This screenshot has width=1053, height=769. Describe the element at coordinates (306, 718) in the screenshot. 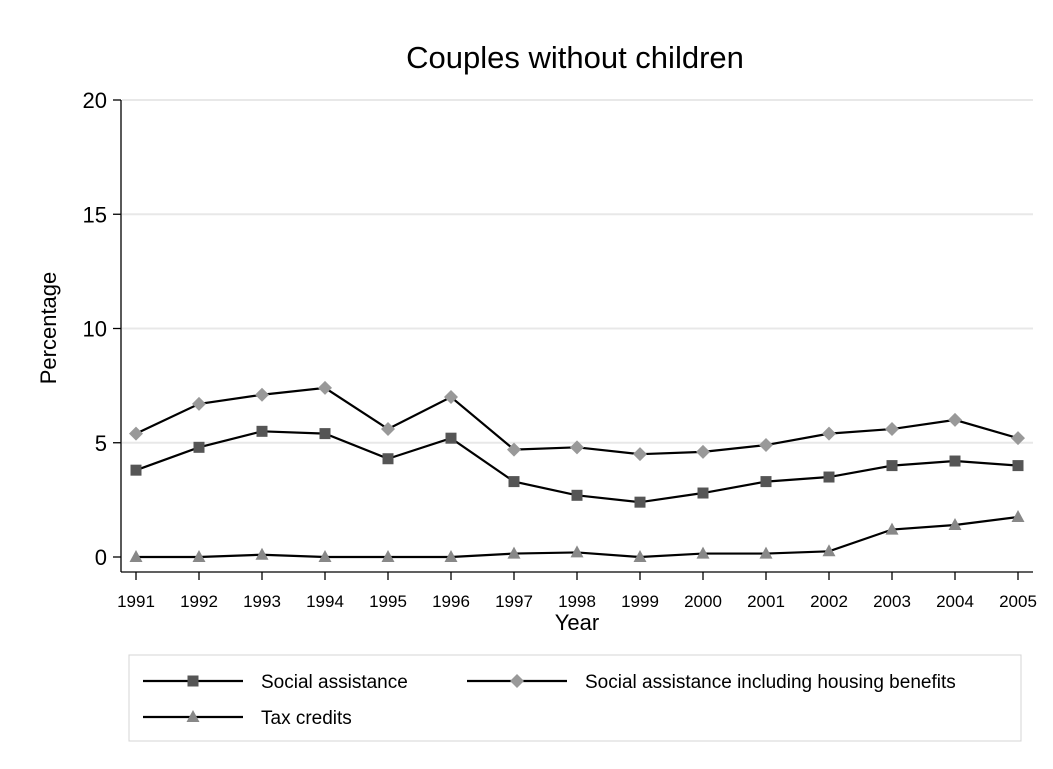

I see `legend-label: Tax credits` at that location.